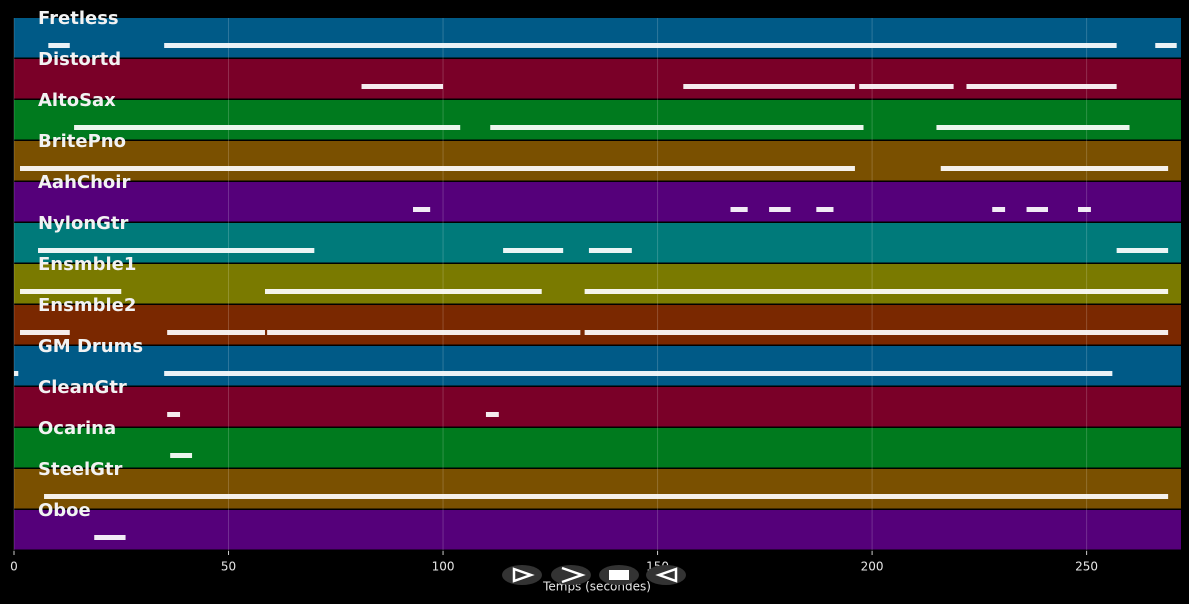 The width and height of the screenshot is (1189, 604). What do you see at coordinates (666, 575) in the screenshot?
I see `back-button` at bounding box center [666, 575].